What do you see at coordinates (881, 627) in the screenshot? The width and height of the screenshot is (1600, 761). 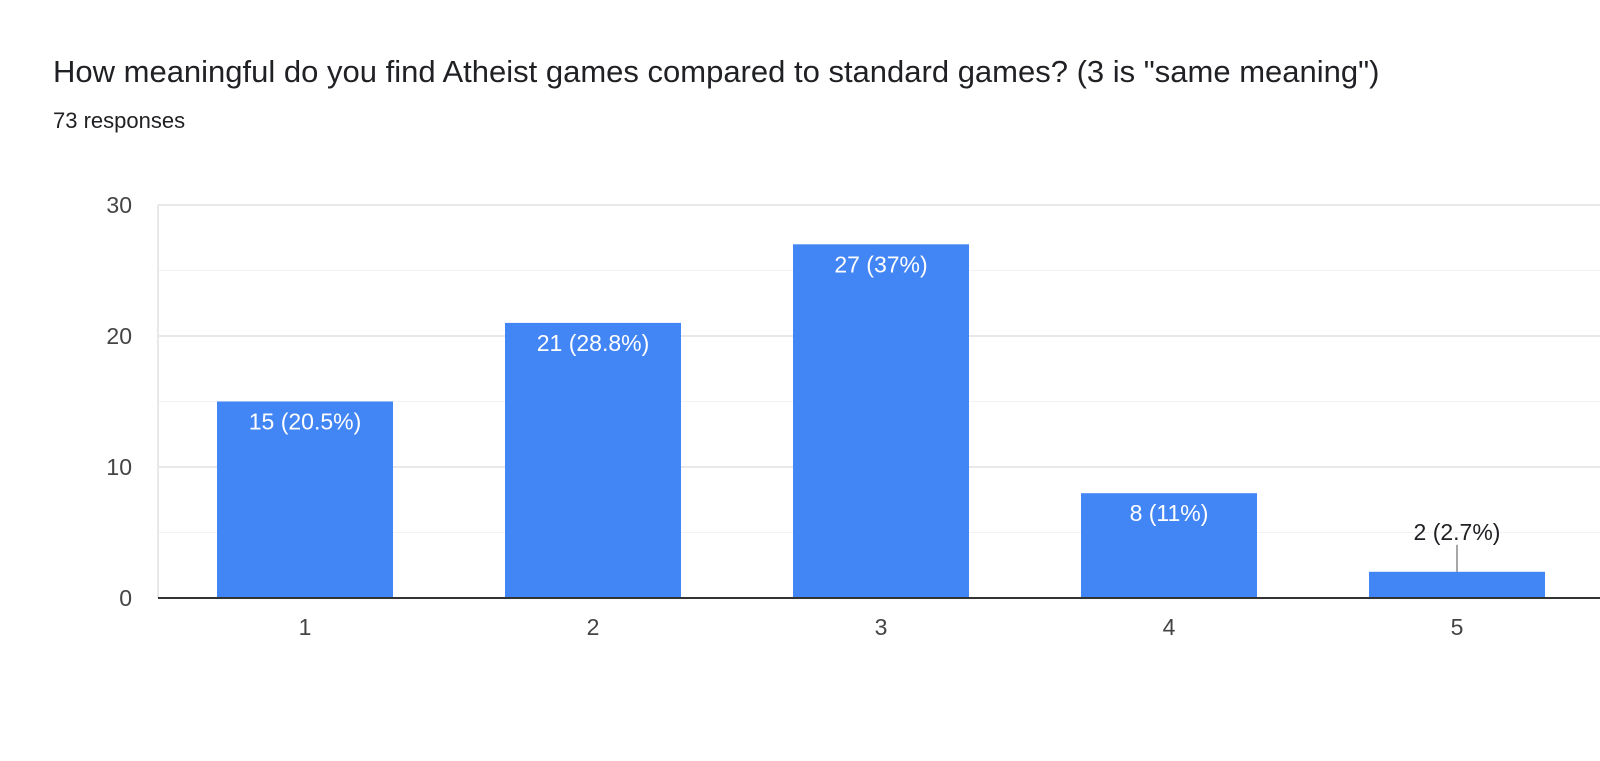 I see `x-tick-label: 3` at bounding box center [881, 627].